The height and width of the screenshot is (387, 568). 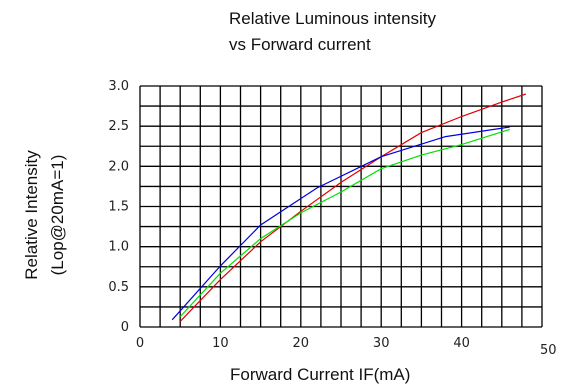 I want to click on x-tick-label: 10, so click(x=220, y=343).